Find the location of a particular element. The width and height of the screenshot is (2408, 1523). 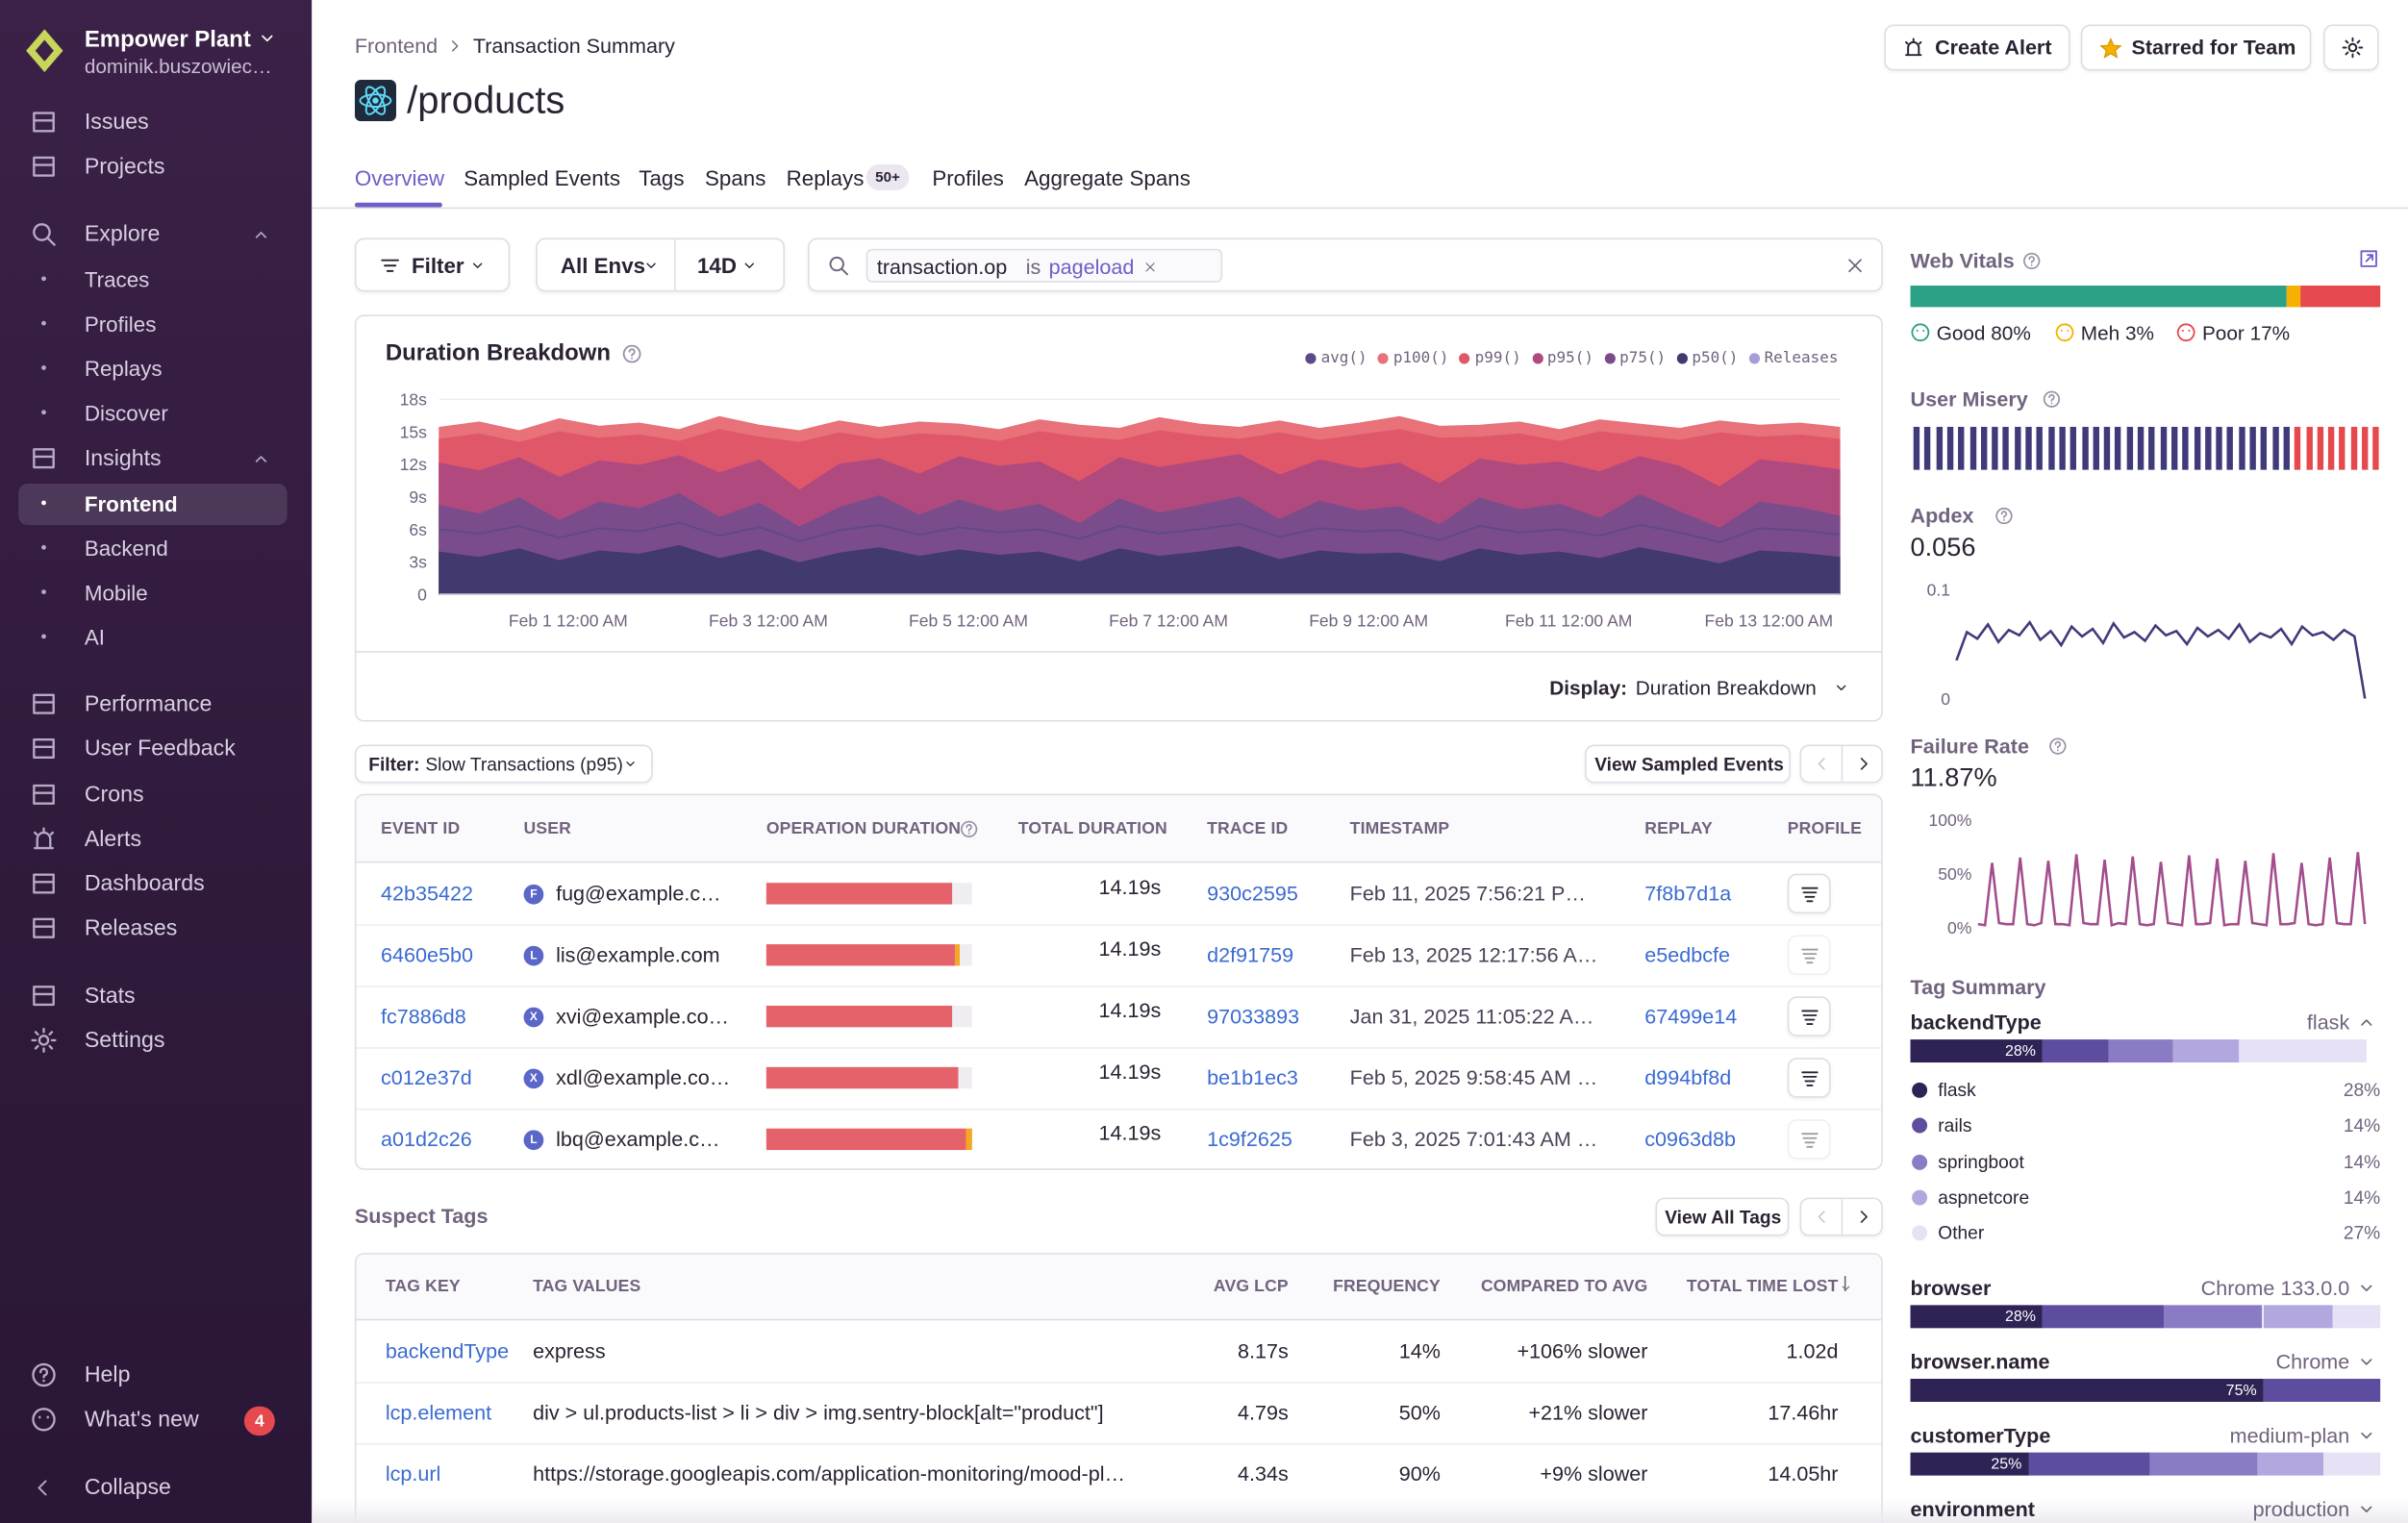

events-filter-label: Filter: is located at coordinates (393, 764).